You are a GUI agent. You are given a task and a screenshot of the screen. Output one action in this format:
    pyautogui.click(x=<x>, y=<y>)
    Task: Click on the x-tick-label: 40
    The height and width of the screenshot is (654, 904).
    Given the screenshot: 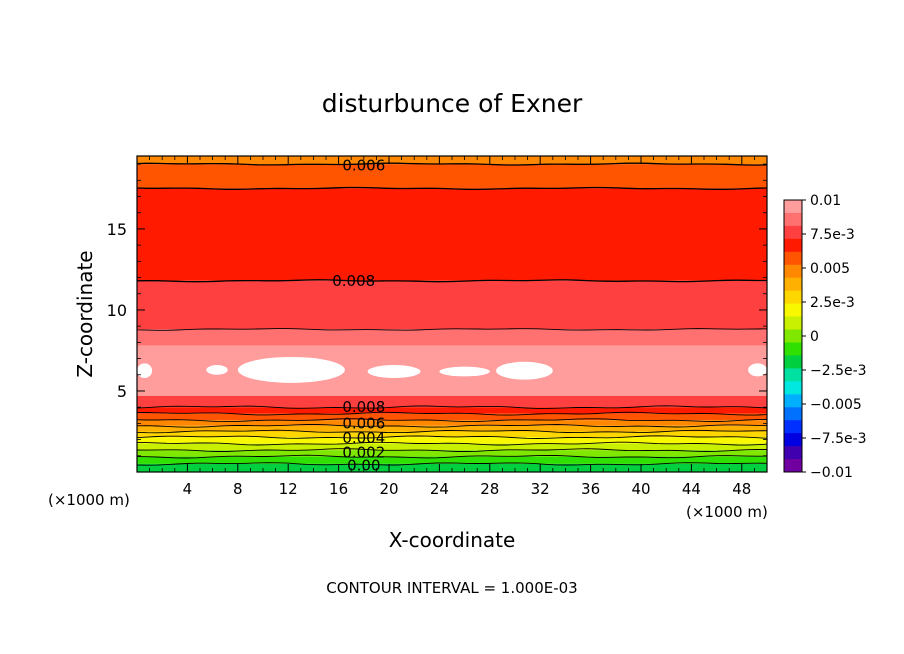 What is the action you would take?
    pyautogui.click(x=640, y=489)
    